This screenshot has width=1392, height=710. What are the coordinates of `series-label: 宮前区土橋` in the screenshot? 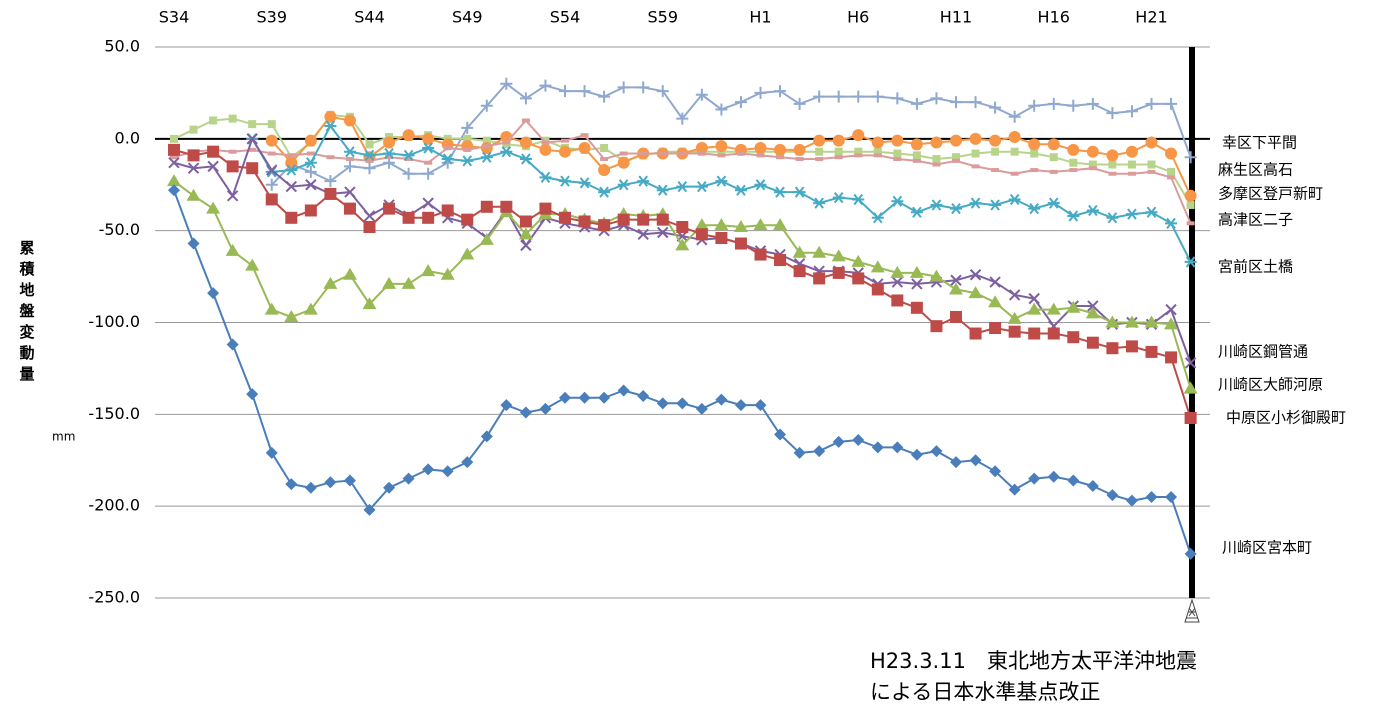 It's located at (1255, 267).